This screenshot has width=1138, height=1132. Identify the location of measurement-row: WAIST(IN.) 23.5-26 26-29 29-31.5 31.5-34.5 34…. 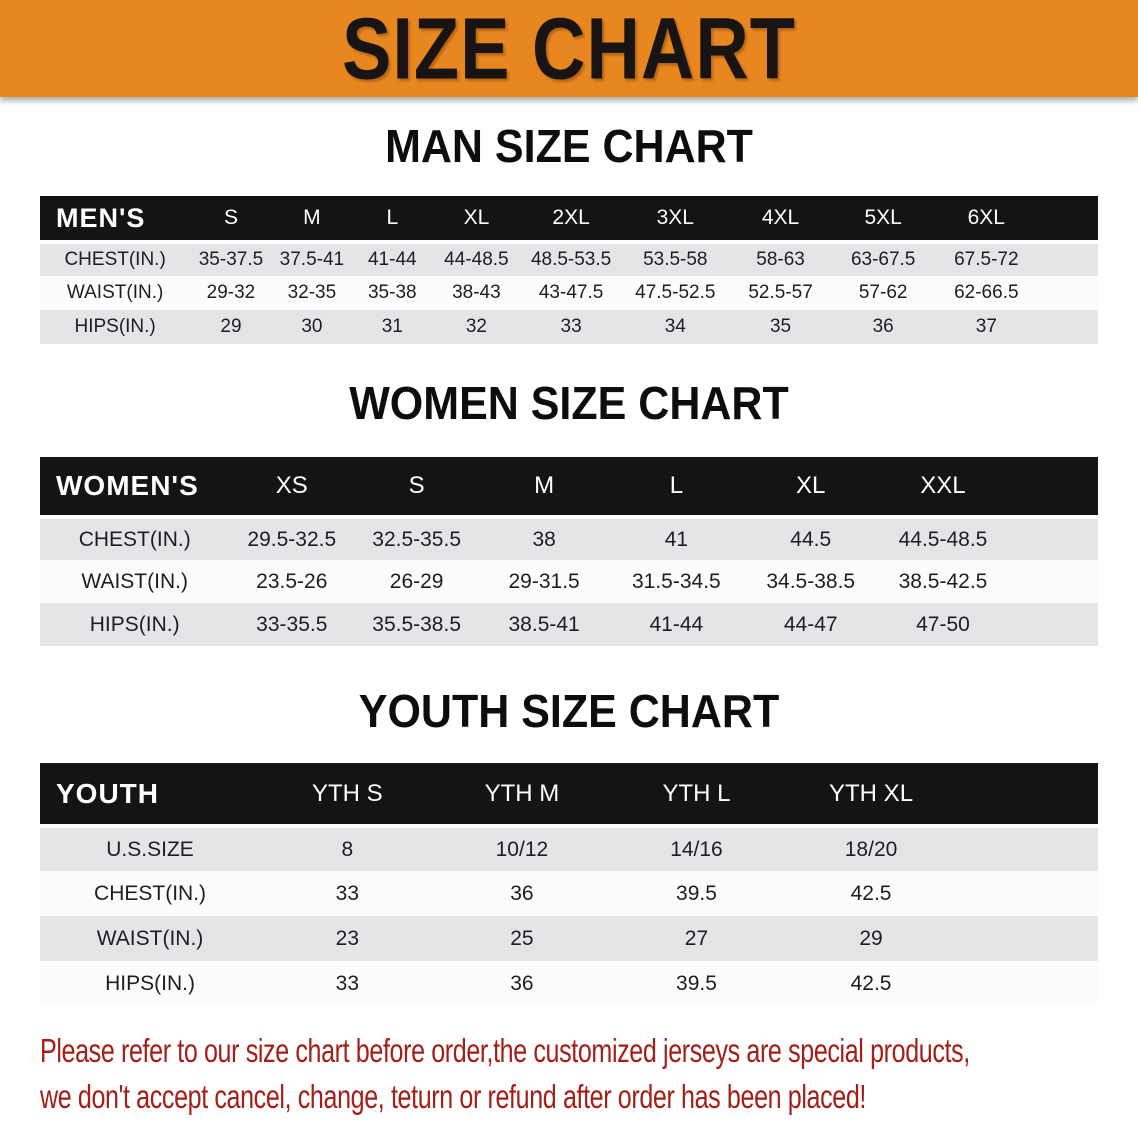
(569, 581).